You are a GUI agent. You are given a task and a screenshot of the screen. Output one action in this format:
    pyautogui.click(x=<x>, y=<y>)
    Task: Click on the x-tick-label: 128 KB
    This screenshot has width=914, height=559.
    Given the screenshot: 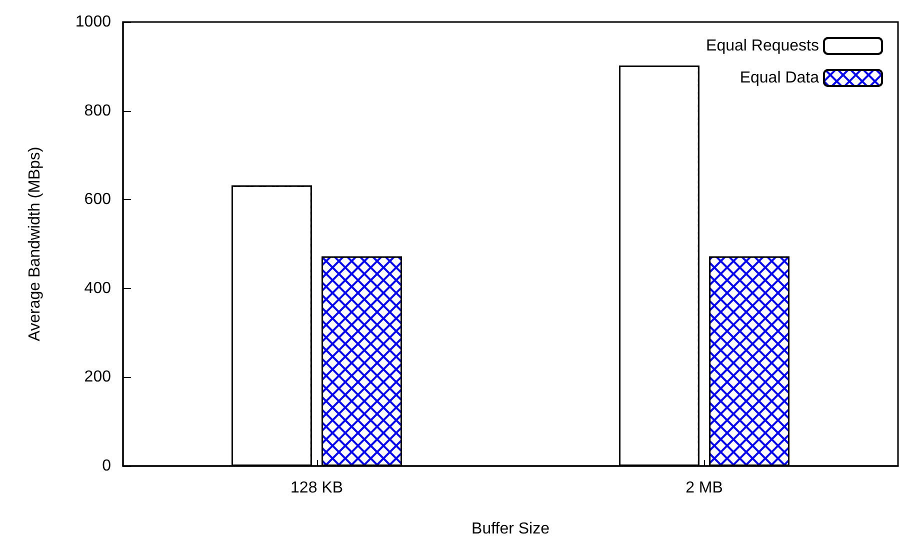 What is the action you would take?
    pyautogui.click(x=316, y=488)
    